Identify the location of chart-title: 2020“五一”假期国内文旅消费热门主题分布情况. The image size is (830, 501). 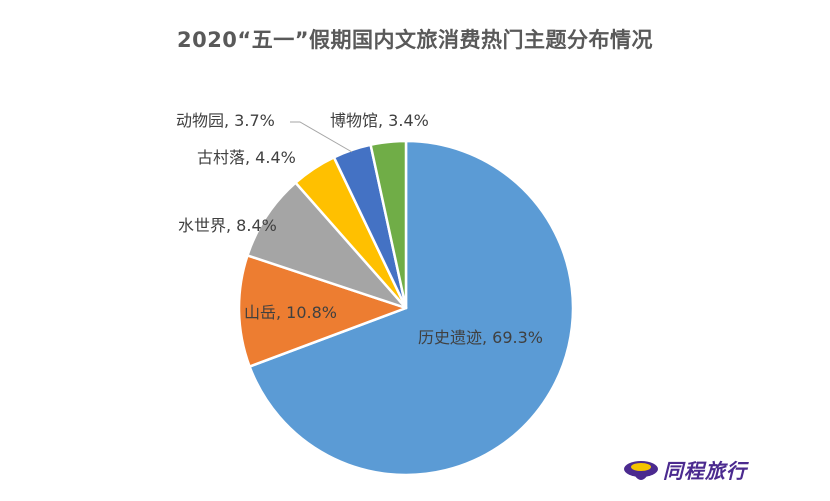
(415, 40).